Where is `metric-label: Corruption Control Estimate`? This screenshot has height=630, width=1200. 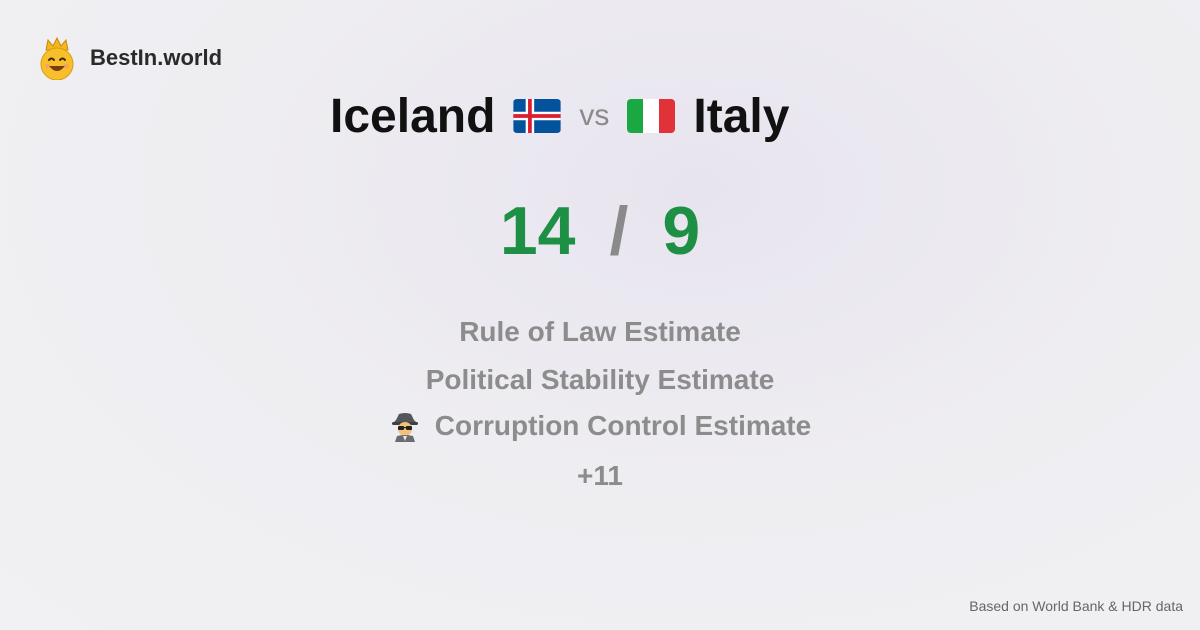
metric-label: Corruption Control Estimate is located at coordinates (623, 425).